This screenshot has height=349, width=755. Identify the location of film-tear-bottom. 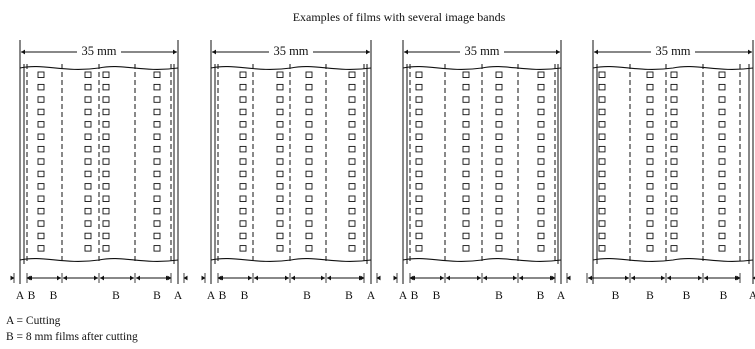
(291, 260).